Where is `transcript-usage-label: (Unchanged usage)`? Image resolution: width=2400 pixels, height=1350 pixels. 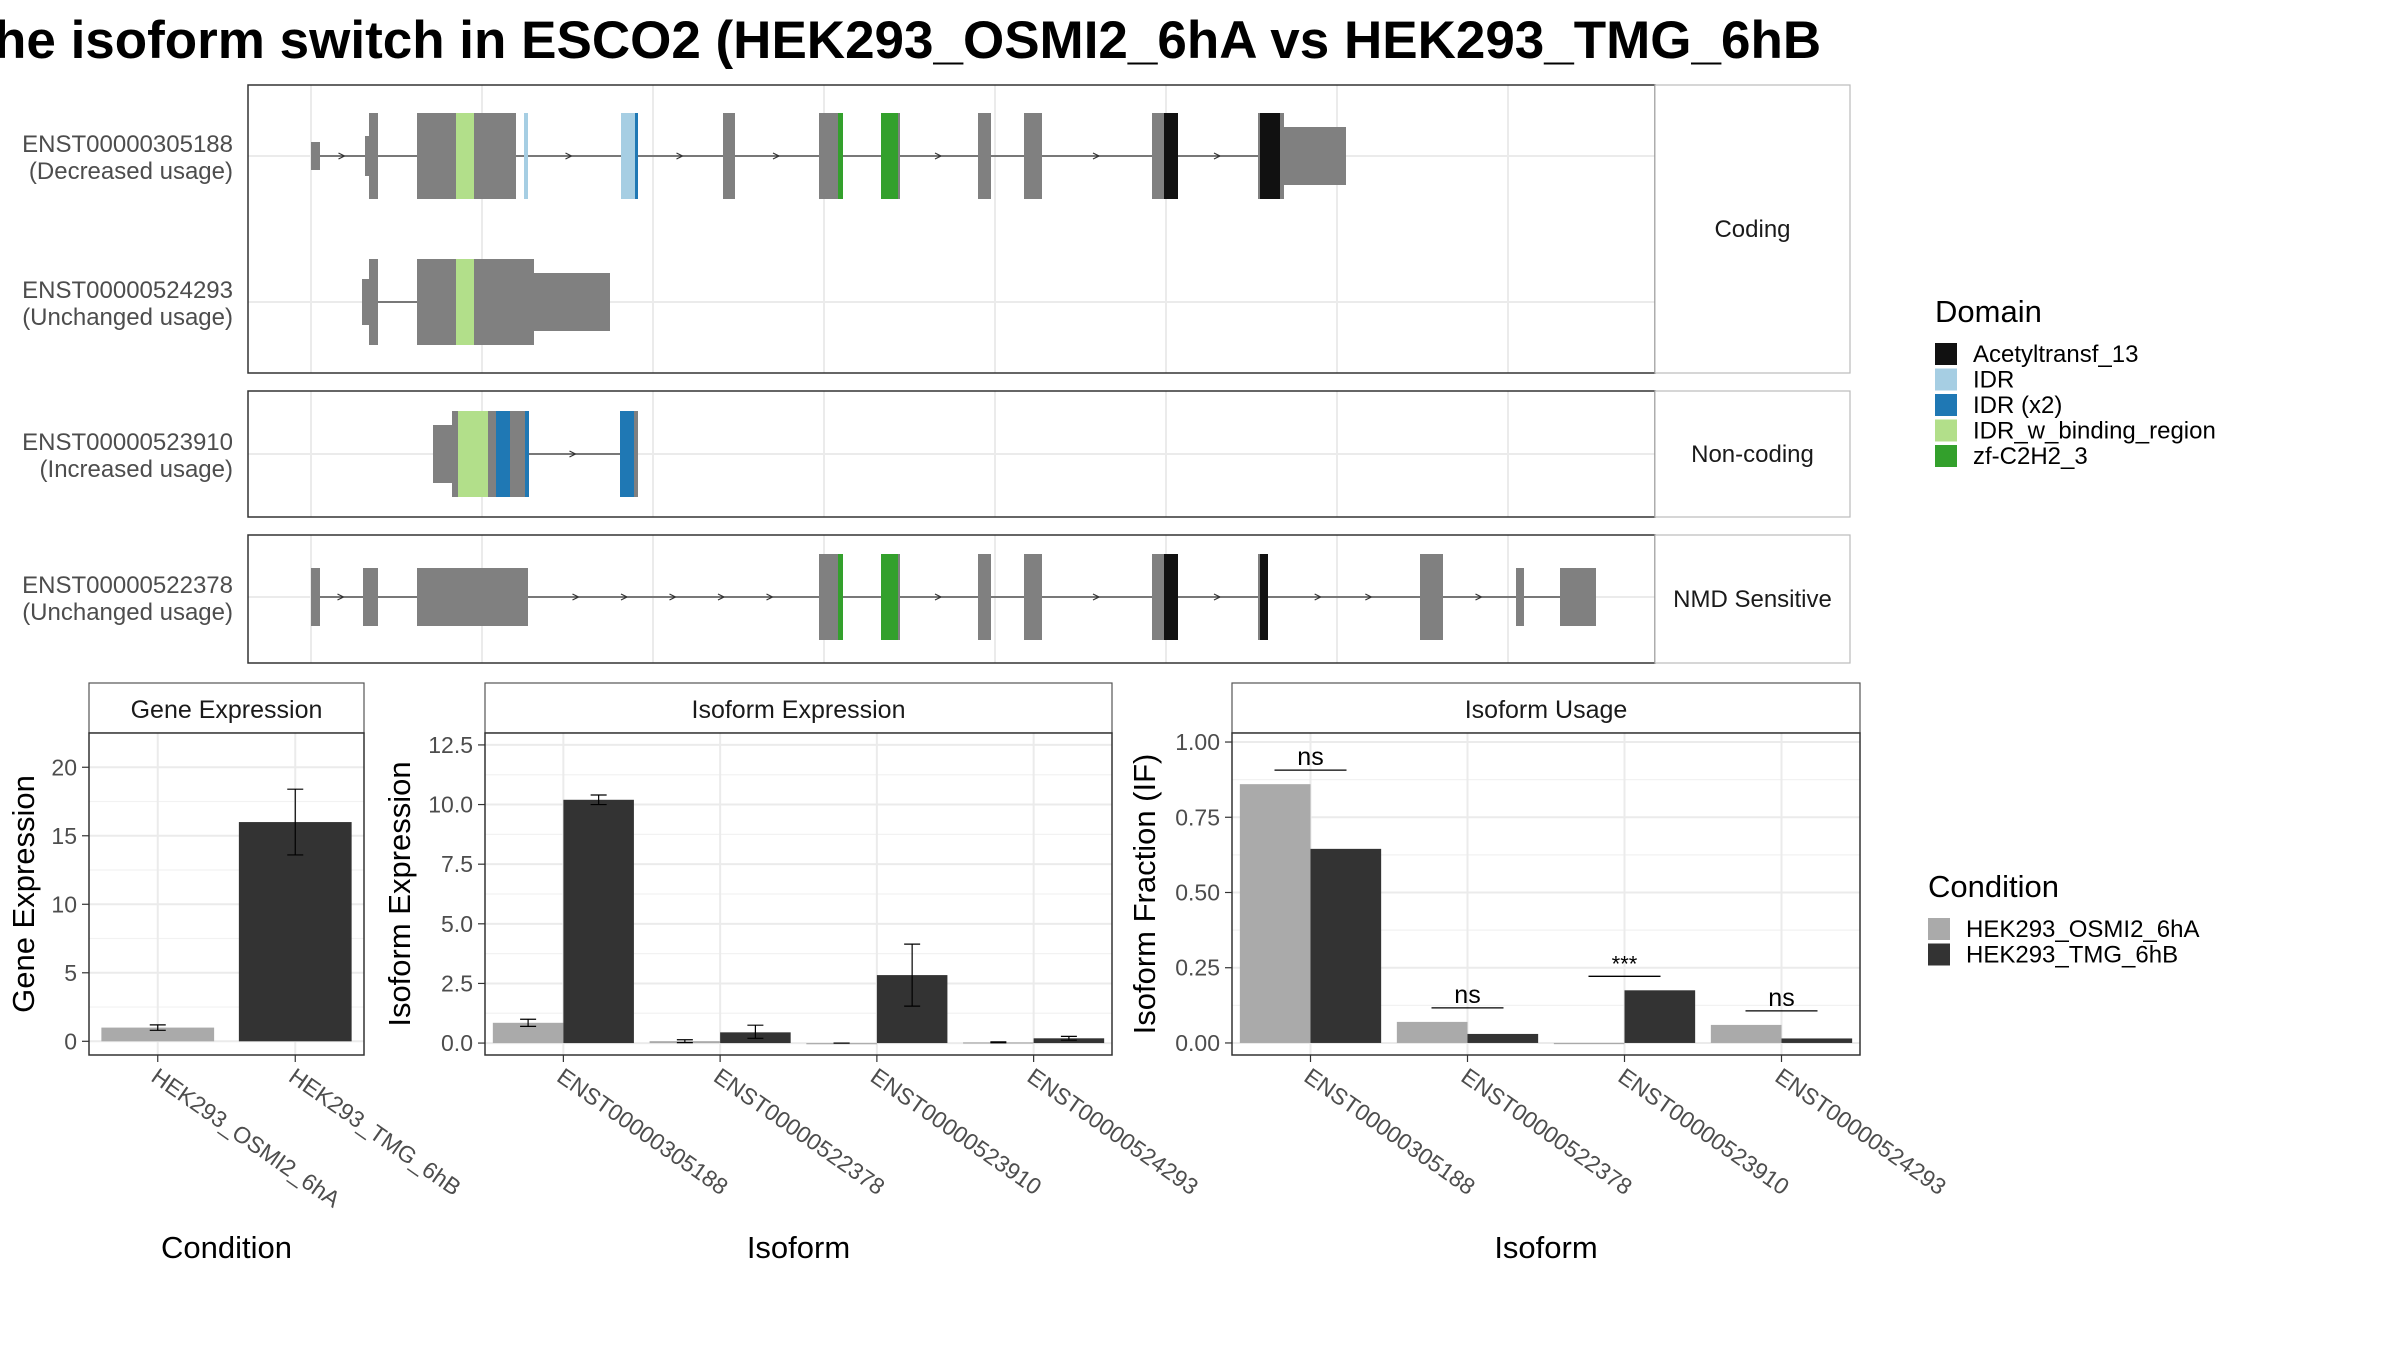 transcript-usage-label: (Unchanged usage) is located at coordinates (127, 612).